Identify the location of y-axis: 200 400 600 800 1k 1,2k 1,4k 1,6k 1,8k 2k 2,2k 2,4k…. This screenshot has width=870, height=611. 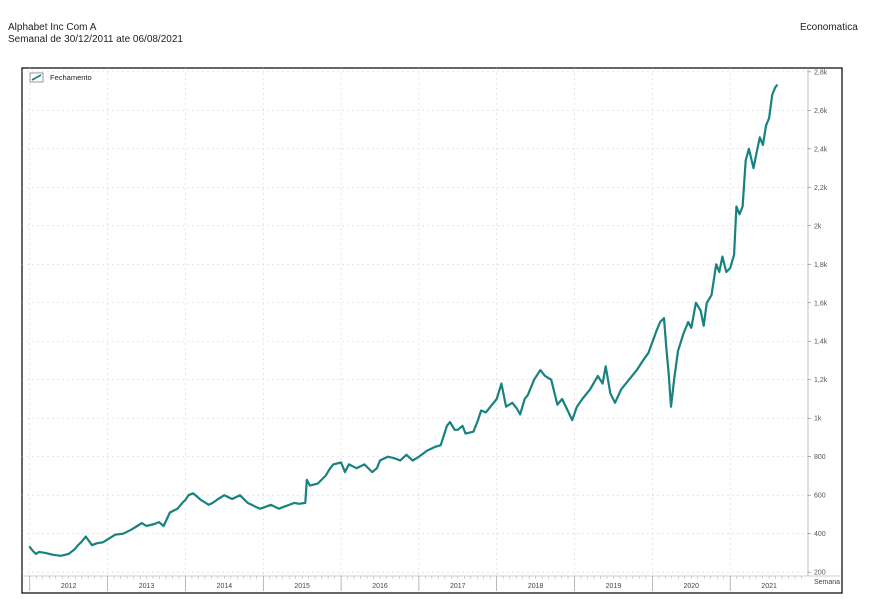
(817, 322).